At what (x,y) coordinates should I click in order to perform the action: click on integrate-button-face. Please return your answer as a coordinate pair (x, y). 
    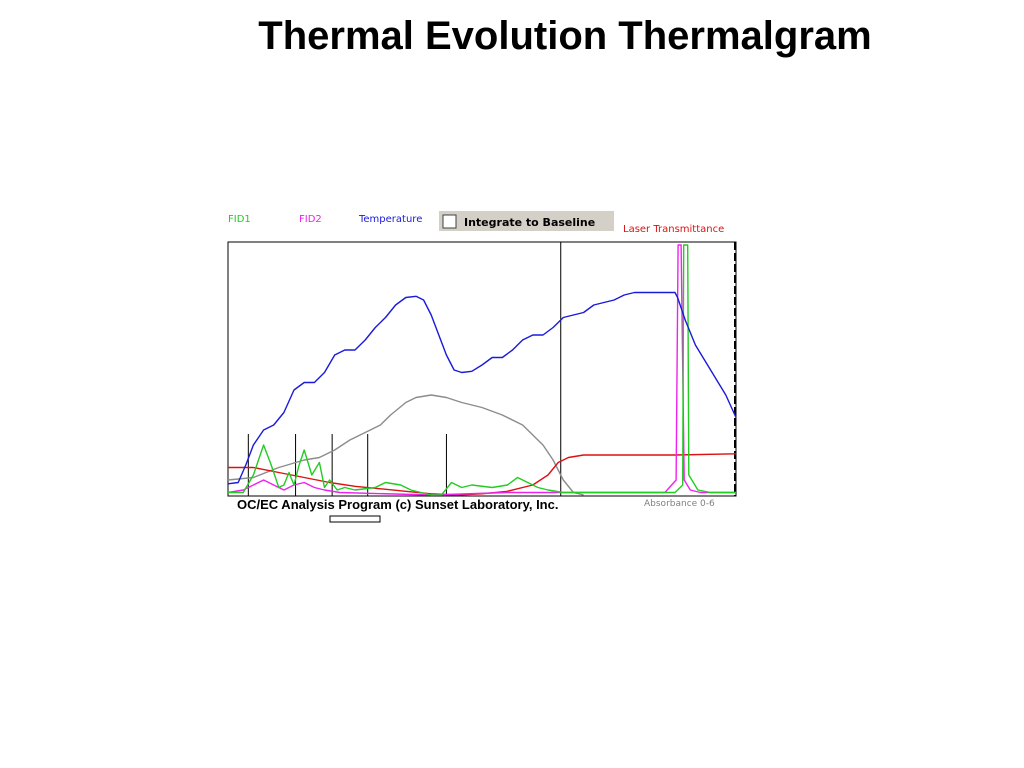
    Looking at the image, I should click on (526, 221).